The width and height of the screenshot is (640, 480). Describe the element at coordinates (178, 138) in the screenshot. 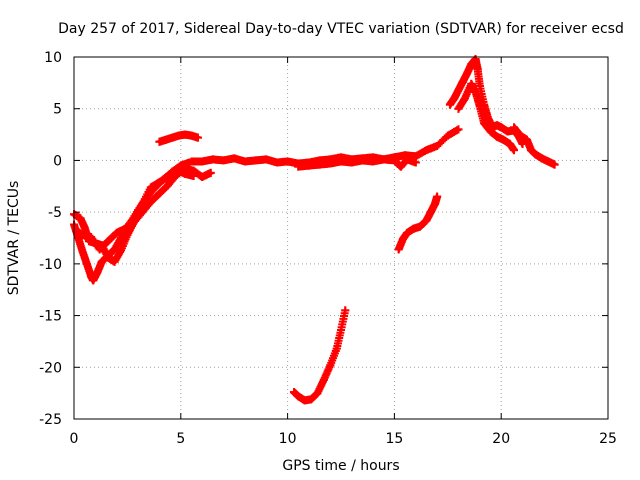

I see `series-arc-short-upper` at that location.